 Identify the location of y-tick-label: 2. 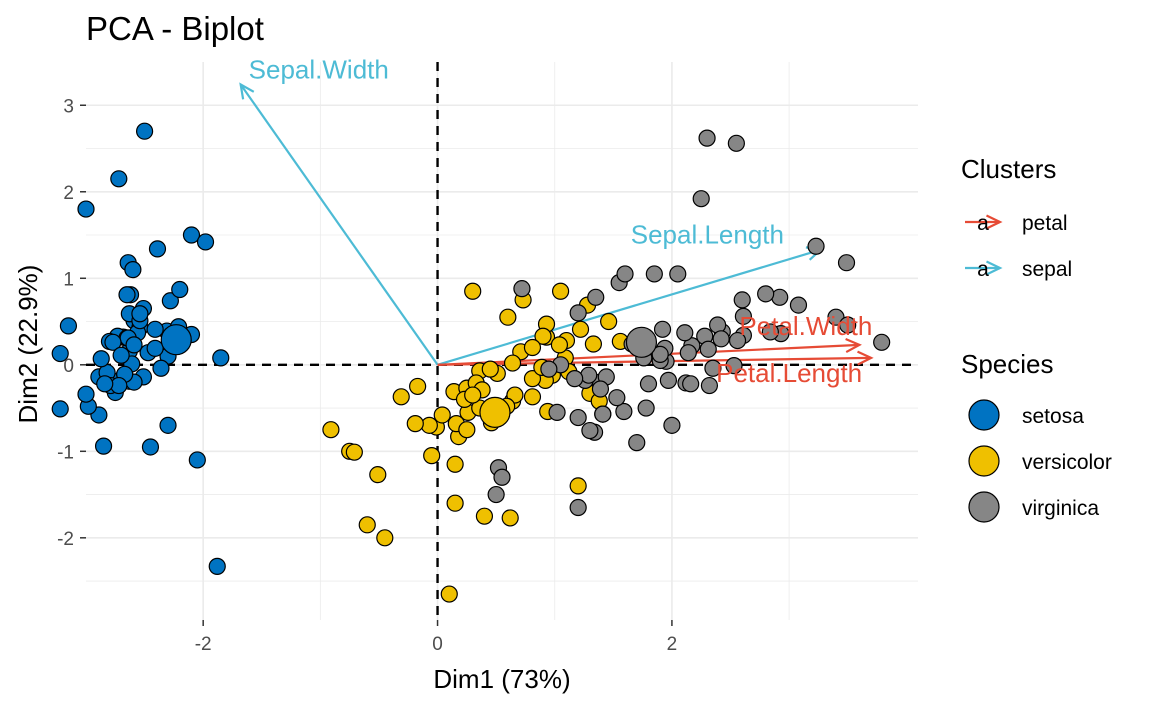
(68, 193).